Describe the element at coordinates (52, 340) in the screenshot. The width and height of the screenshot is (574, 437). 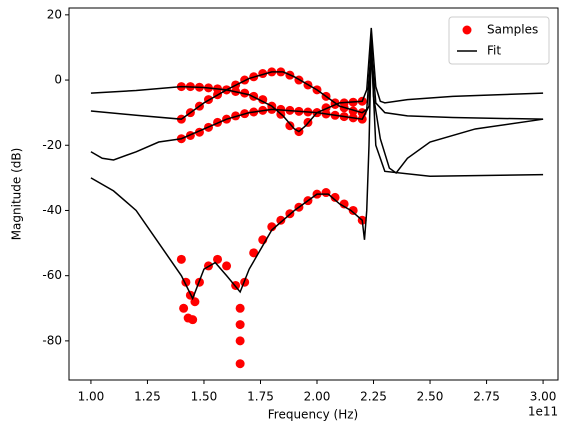
I see `y-tick-label: -80` at that location.